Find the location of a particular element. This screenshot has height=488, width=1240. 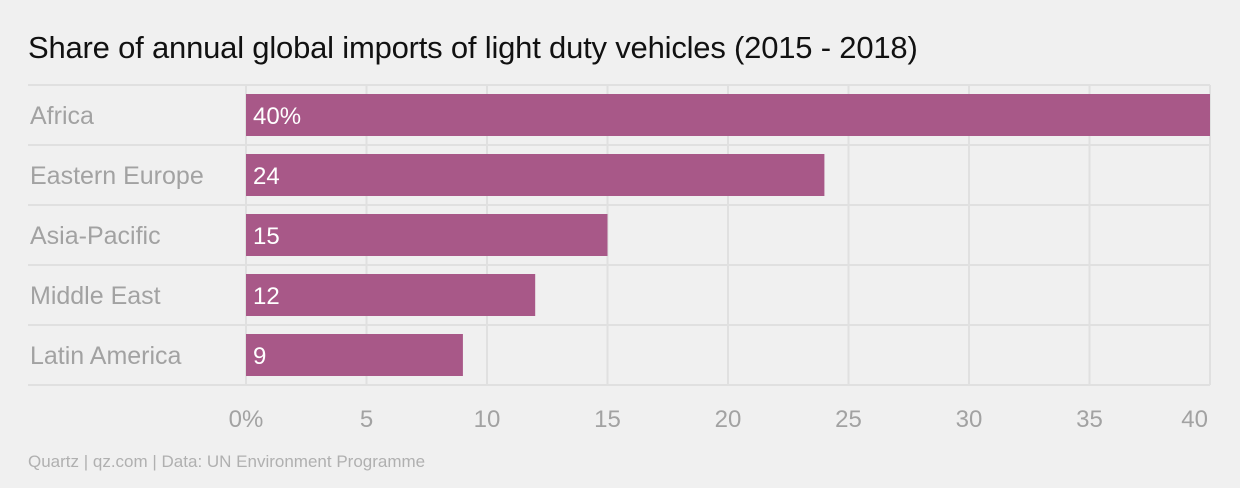

x-tick-label: 35 is located at coordinates (1089, 419).